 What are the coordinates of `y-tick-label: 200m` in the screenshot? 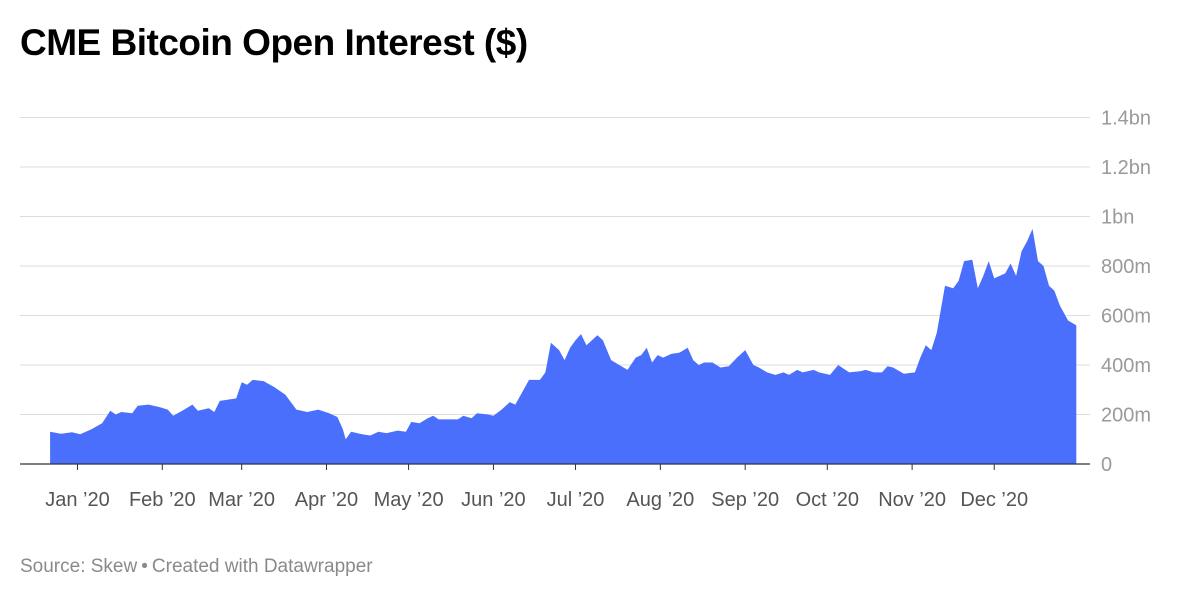 It's located at (1126, 416).